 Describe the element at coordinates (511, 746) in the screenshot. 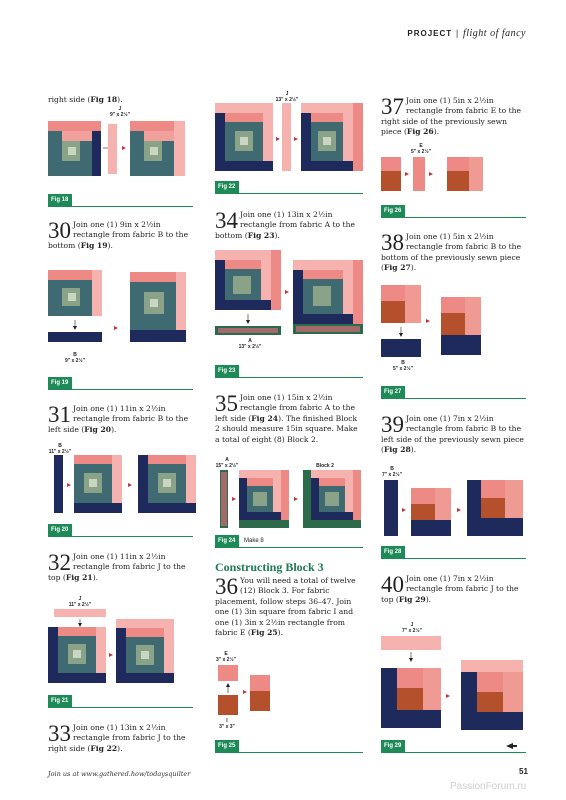

I see `end-mark-icon` at that location.